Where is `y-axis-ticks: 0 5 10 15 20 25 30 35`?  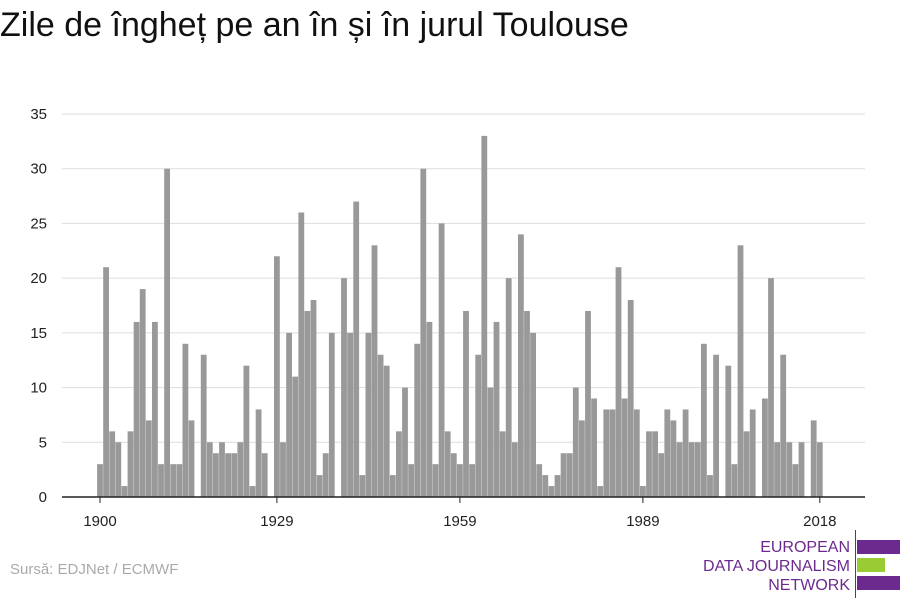
y-axis-ticks: 0 5 10 15 20 25 30 35 is located at coordinates (38, 306).